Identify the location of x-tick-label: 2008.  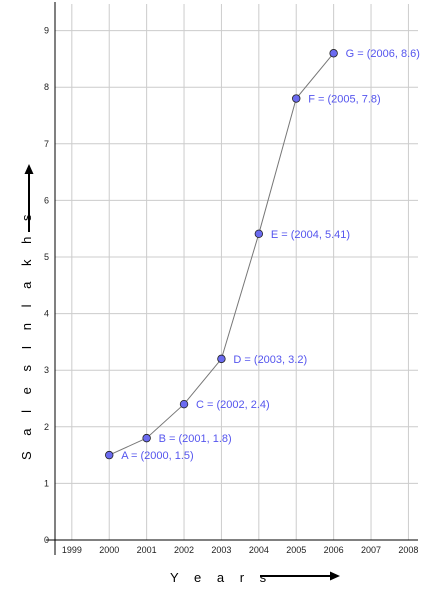
(408, 550).